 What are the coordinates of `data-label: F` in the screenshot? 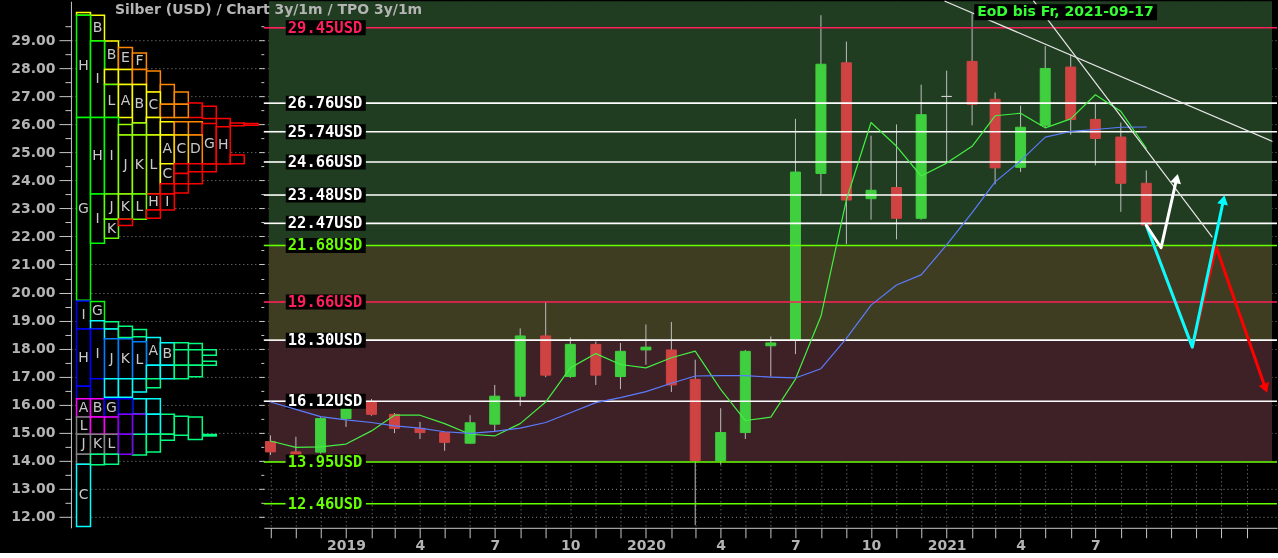 It's located at (139, 60).